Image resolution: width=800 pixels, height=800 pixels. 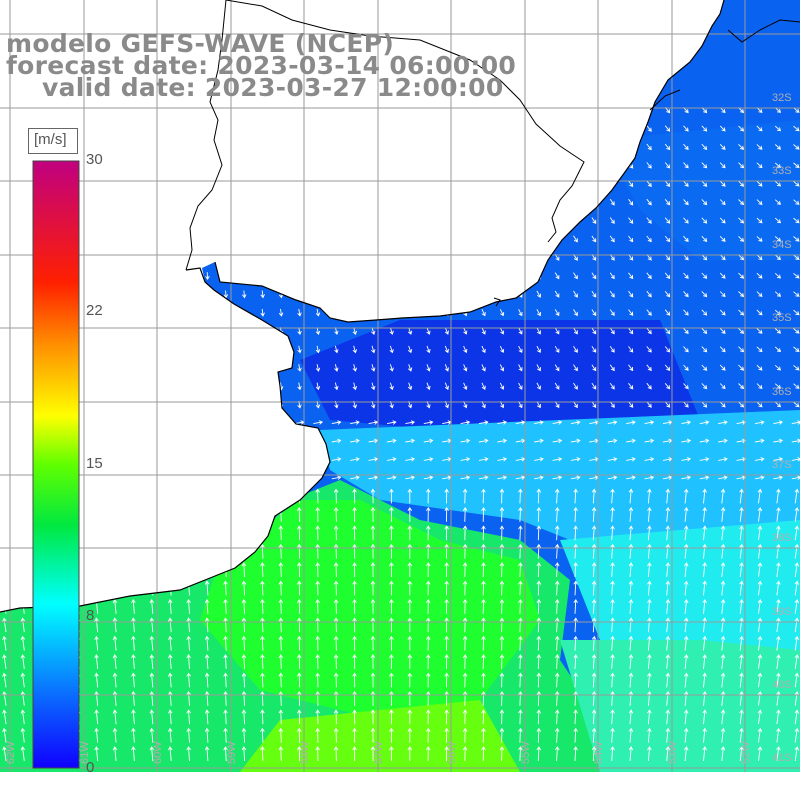 I want to click on lat-label: 40S, so click(x=782, y=685).